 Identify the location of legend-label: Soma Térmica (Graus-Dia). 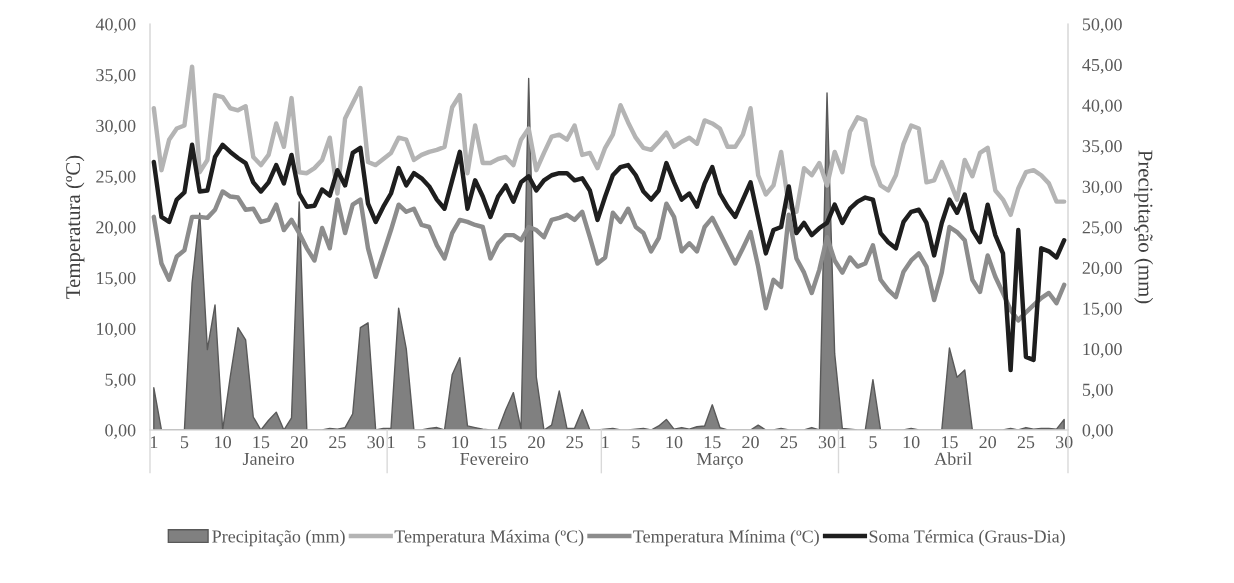
(967, 538).